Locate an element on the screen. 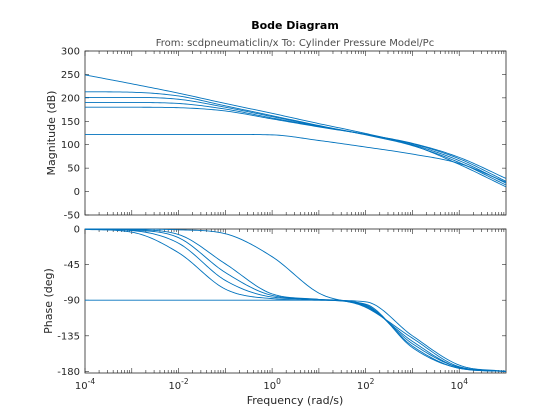  frequency-tick-label: 10⁻⁴ is located at coordinates (85, 384).